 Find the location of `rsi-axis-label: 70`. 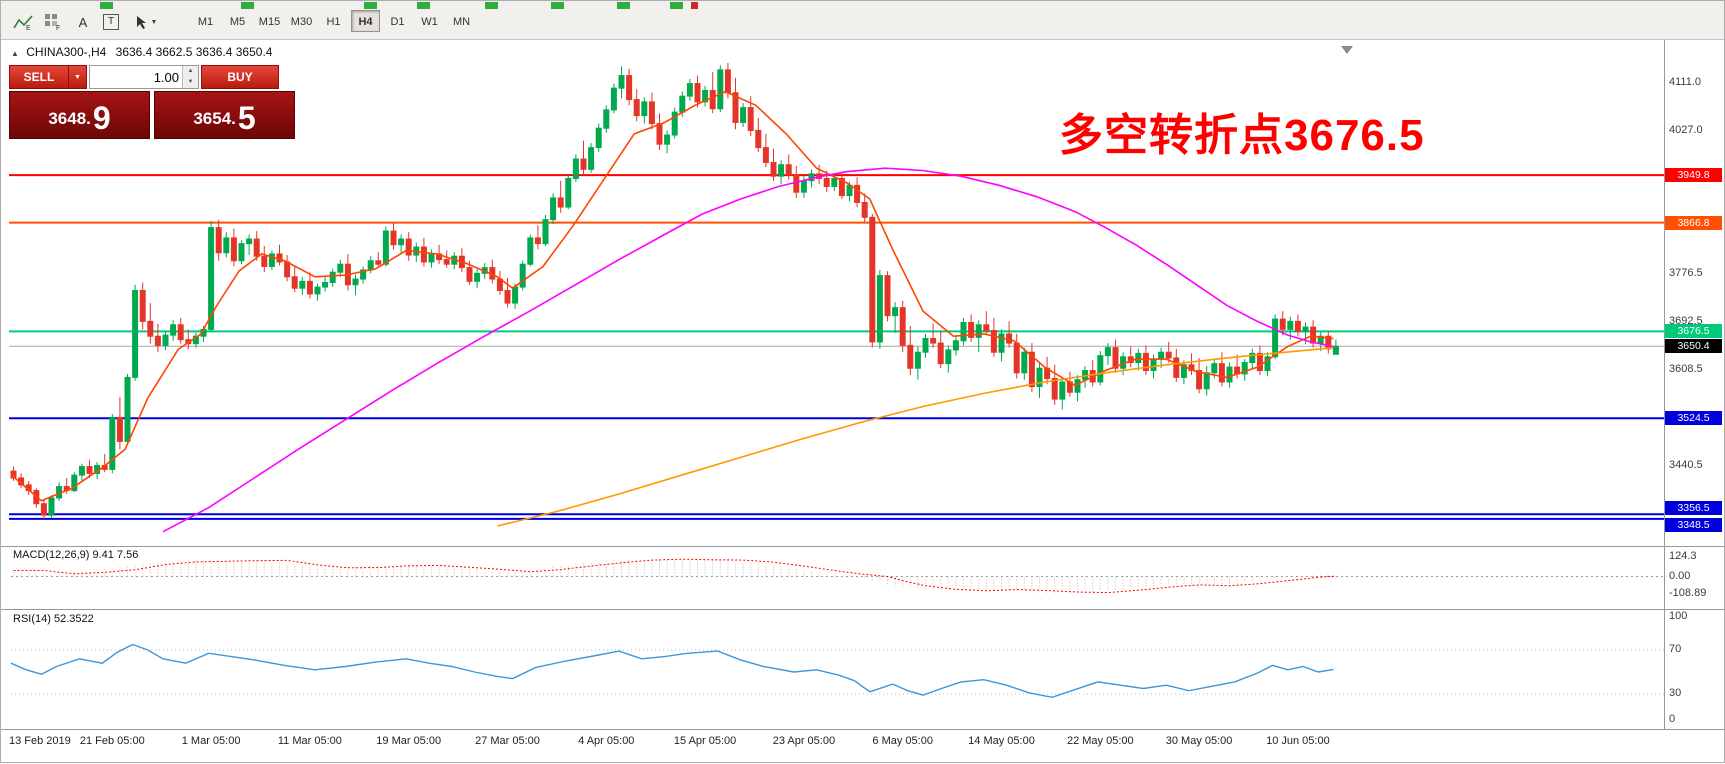

rsi-axis-label: 70 is located at coordinates (1675, 649).